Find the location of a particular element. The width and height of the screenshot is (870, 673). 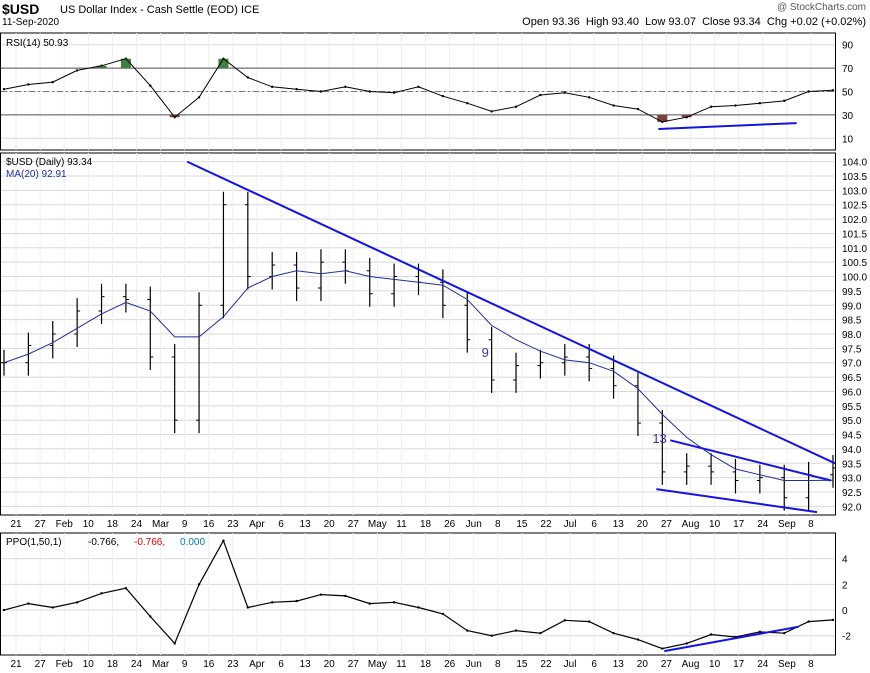

ppo-x-tick-label: 10 is located at coordinates (89, 664).